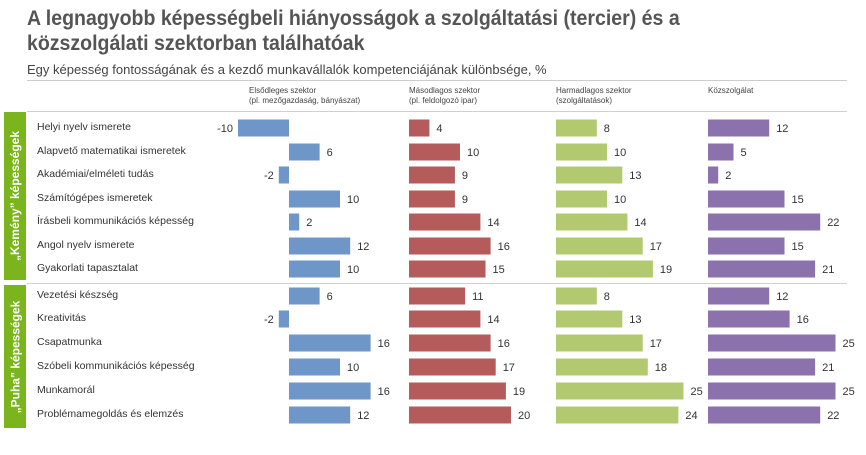 This screenshot has height=455, width=866. What do you see at coordinates (519, 392) in the screenshot?
I see `data-label-series-1-row-11: 19` at bounding box center [519, 392].